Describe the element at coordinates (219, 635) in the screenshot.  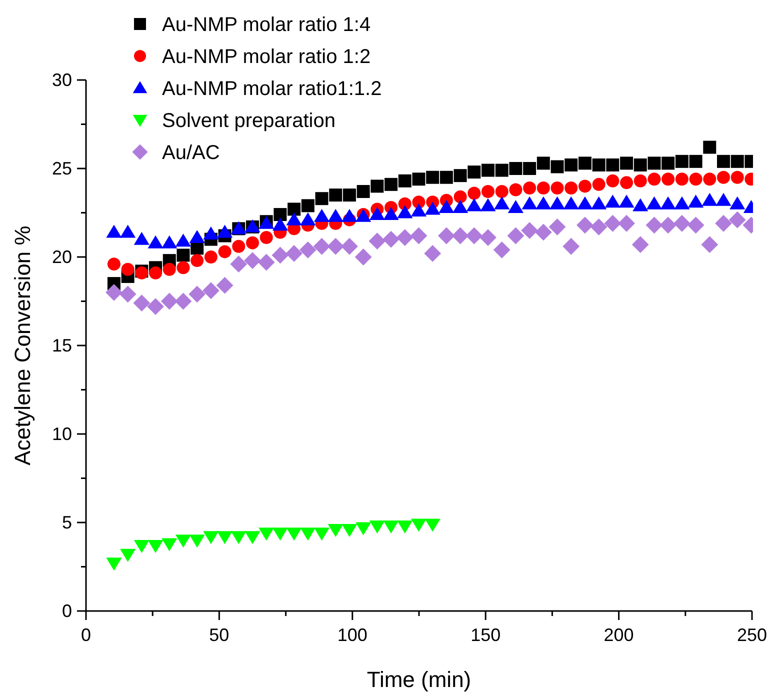
I see `x-tick-label: 50` at that location.